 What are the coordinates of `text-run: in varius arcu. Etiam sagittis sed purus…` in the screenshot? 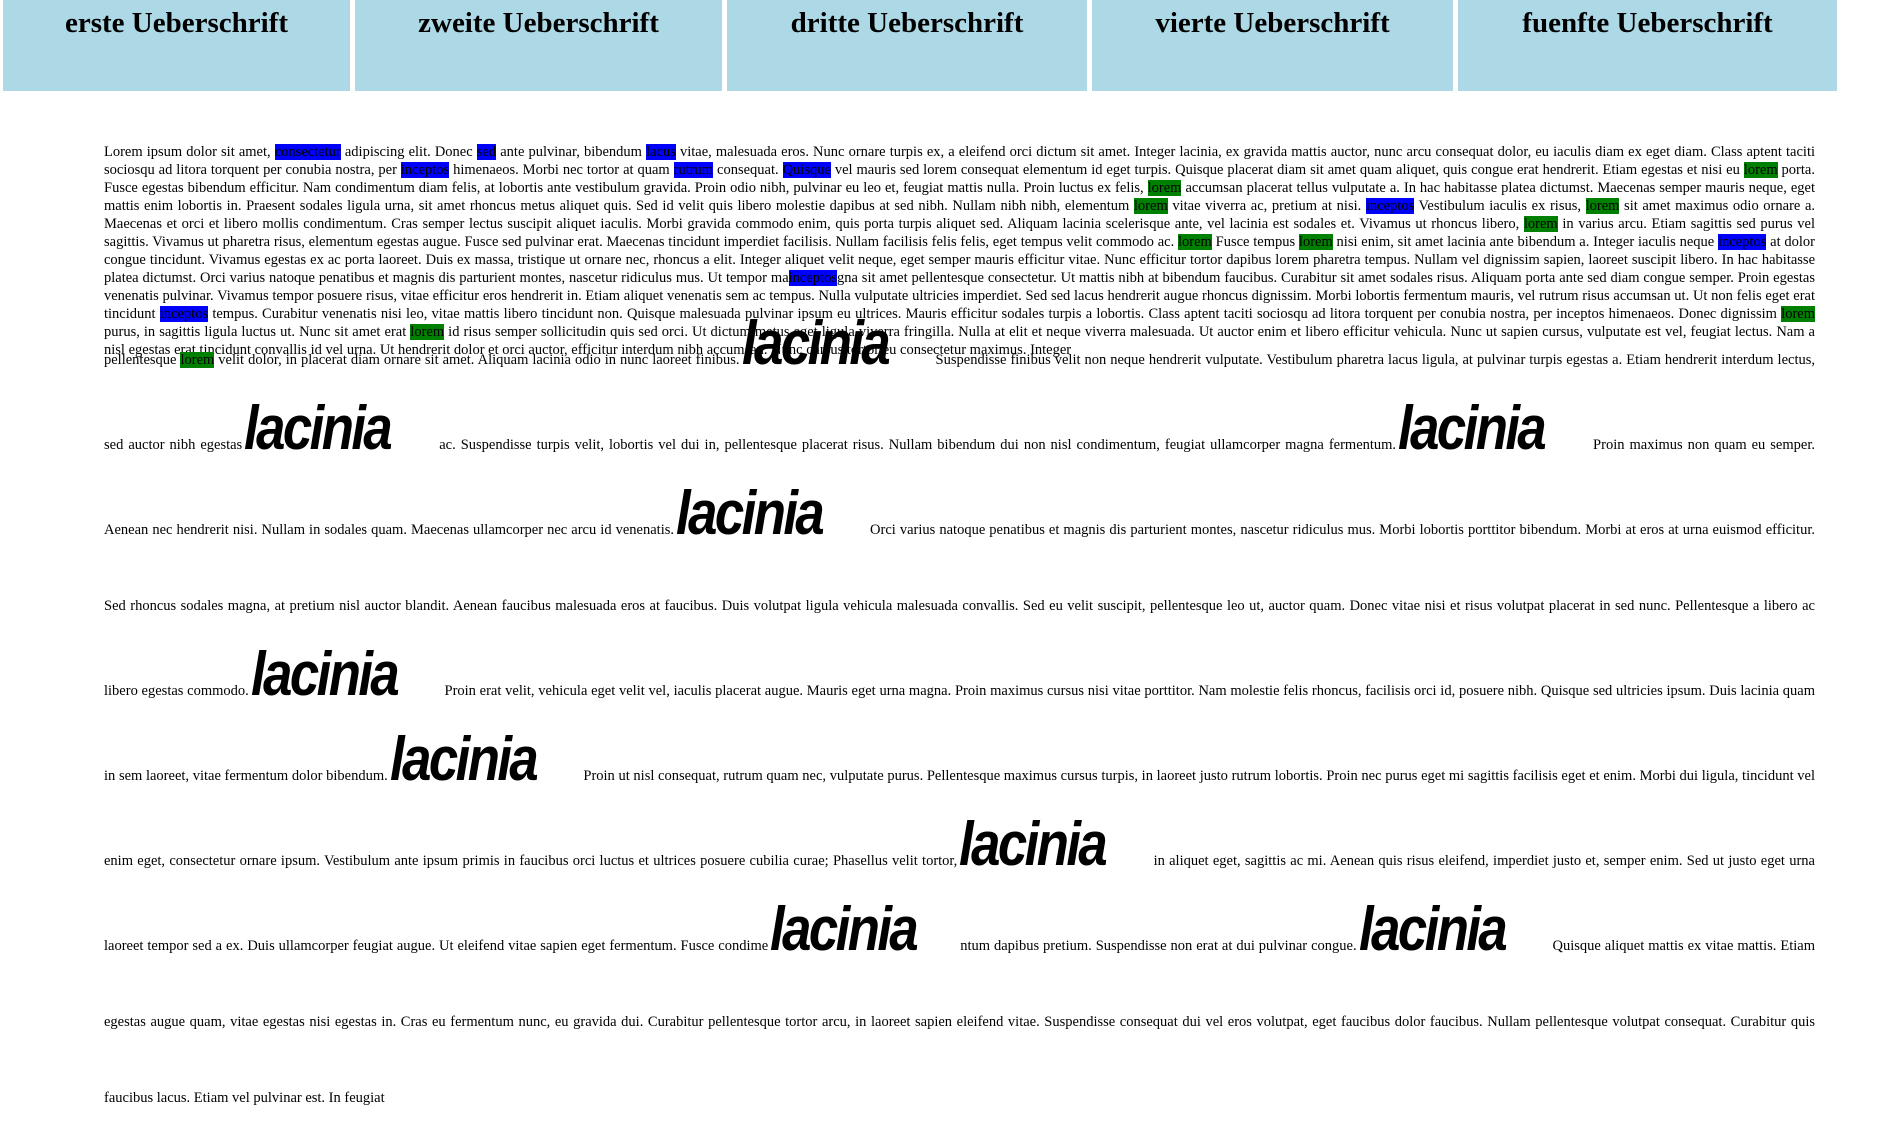 It's located at (959, 233).